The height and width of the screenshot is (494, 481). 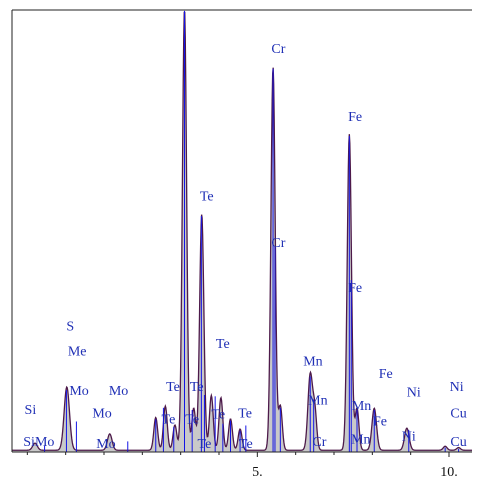 I want to click on peak-label: S, so click(x=70, y=326).